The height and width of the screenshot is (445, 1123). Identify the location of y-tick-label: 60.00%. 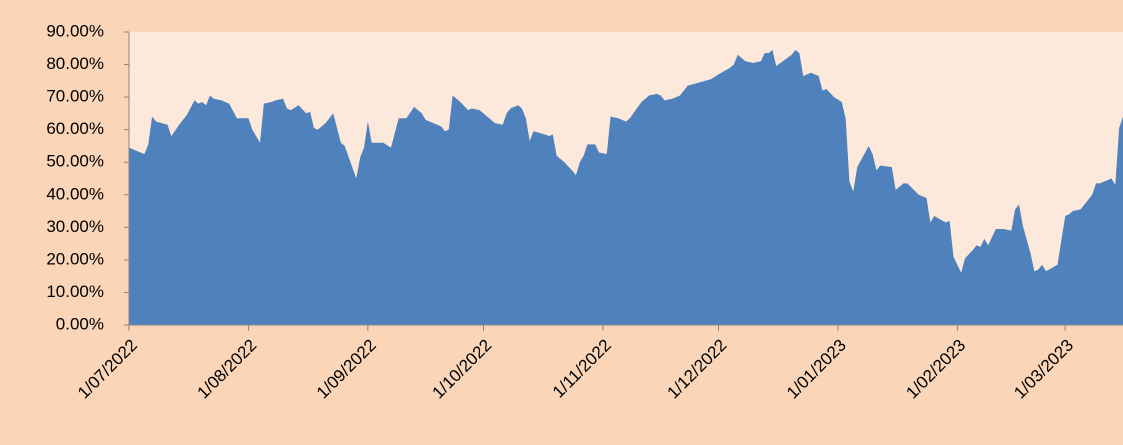
(75, 128).